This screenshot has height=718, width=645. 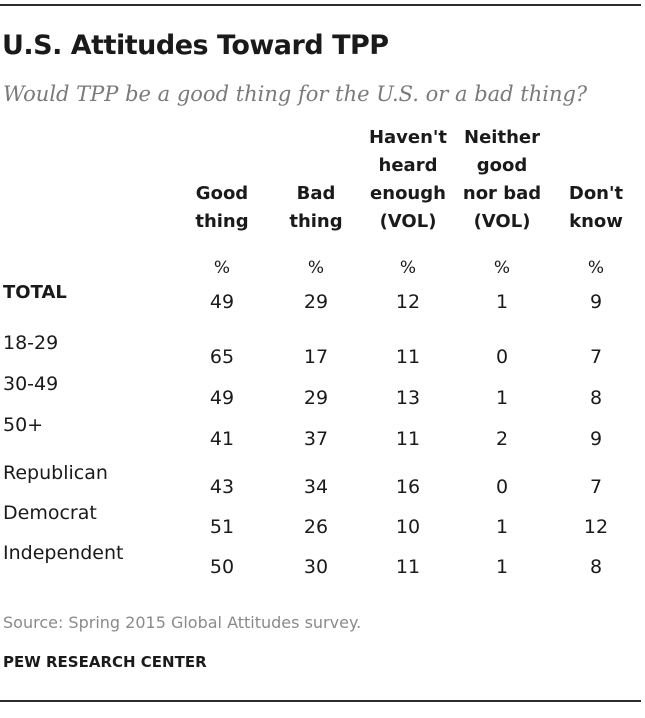 I want to click on bottom-rule, so click(x=320, y=701).